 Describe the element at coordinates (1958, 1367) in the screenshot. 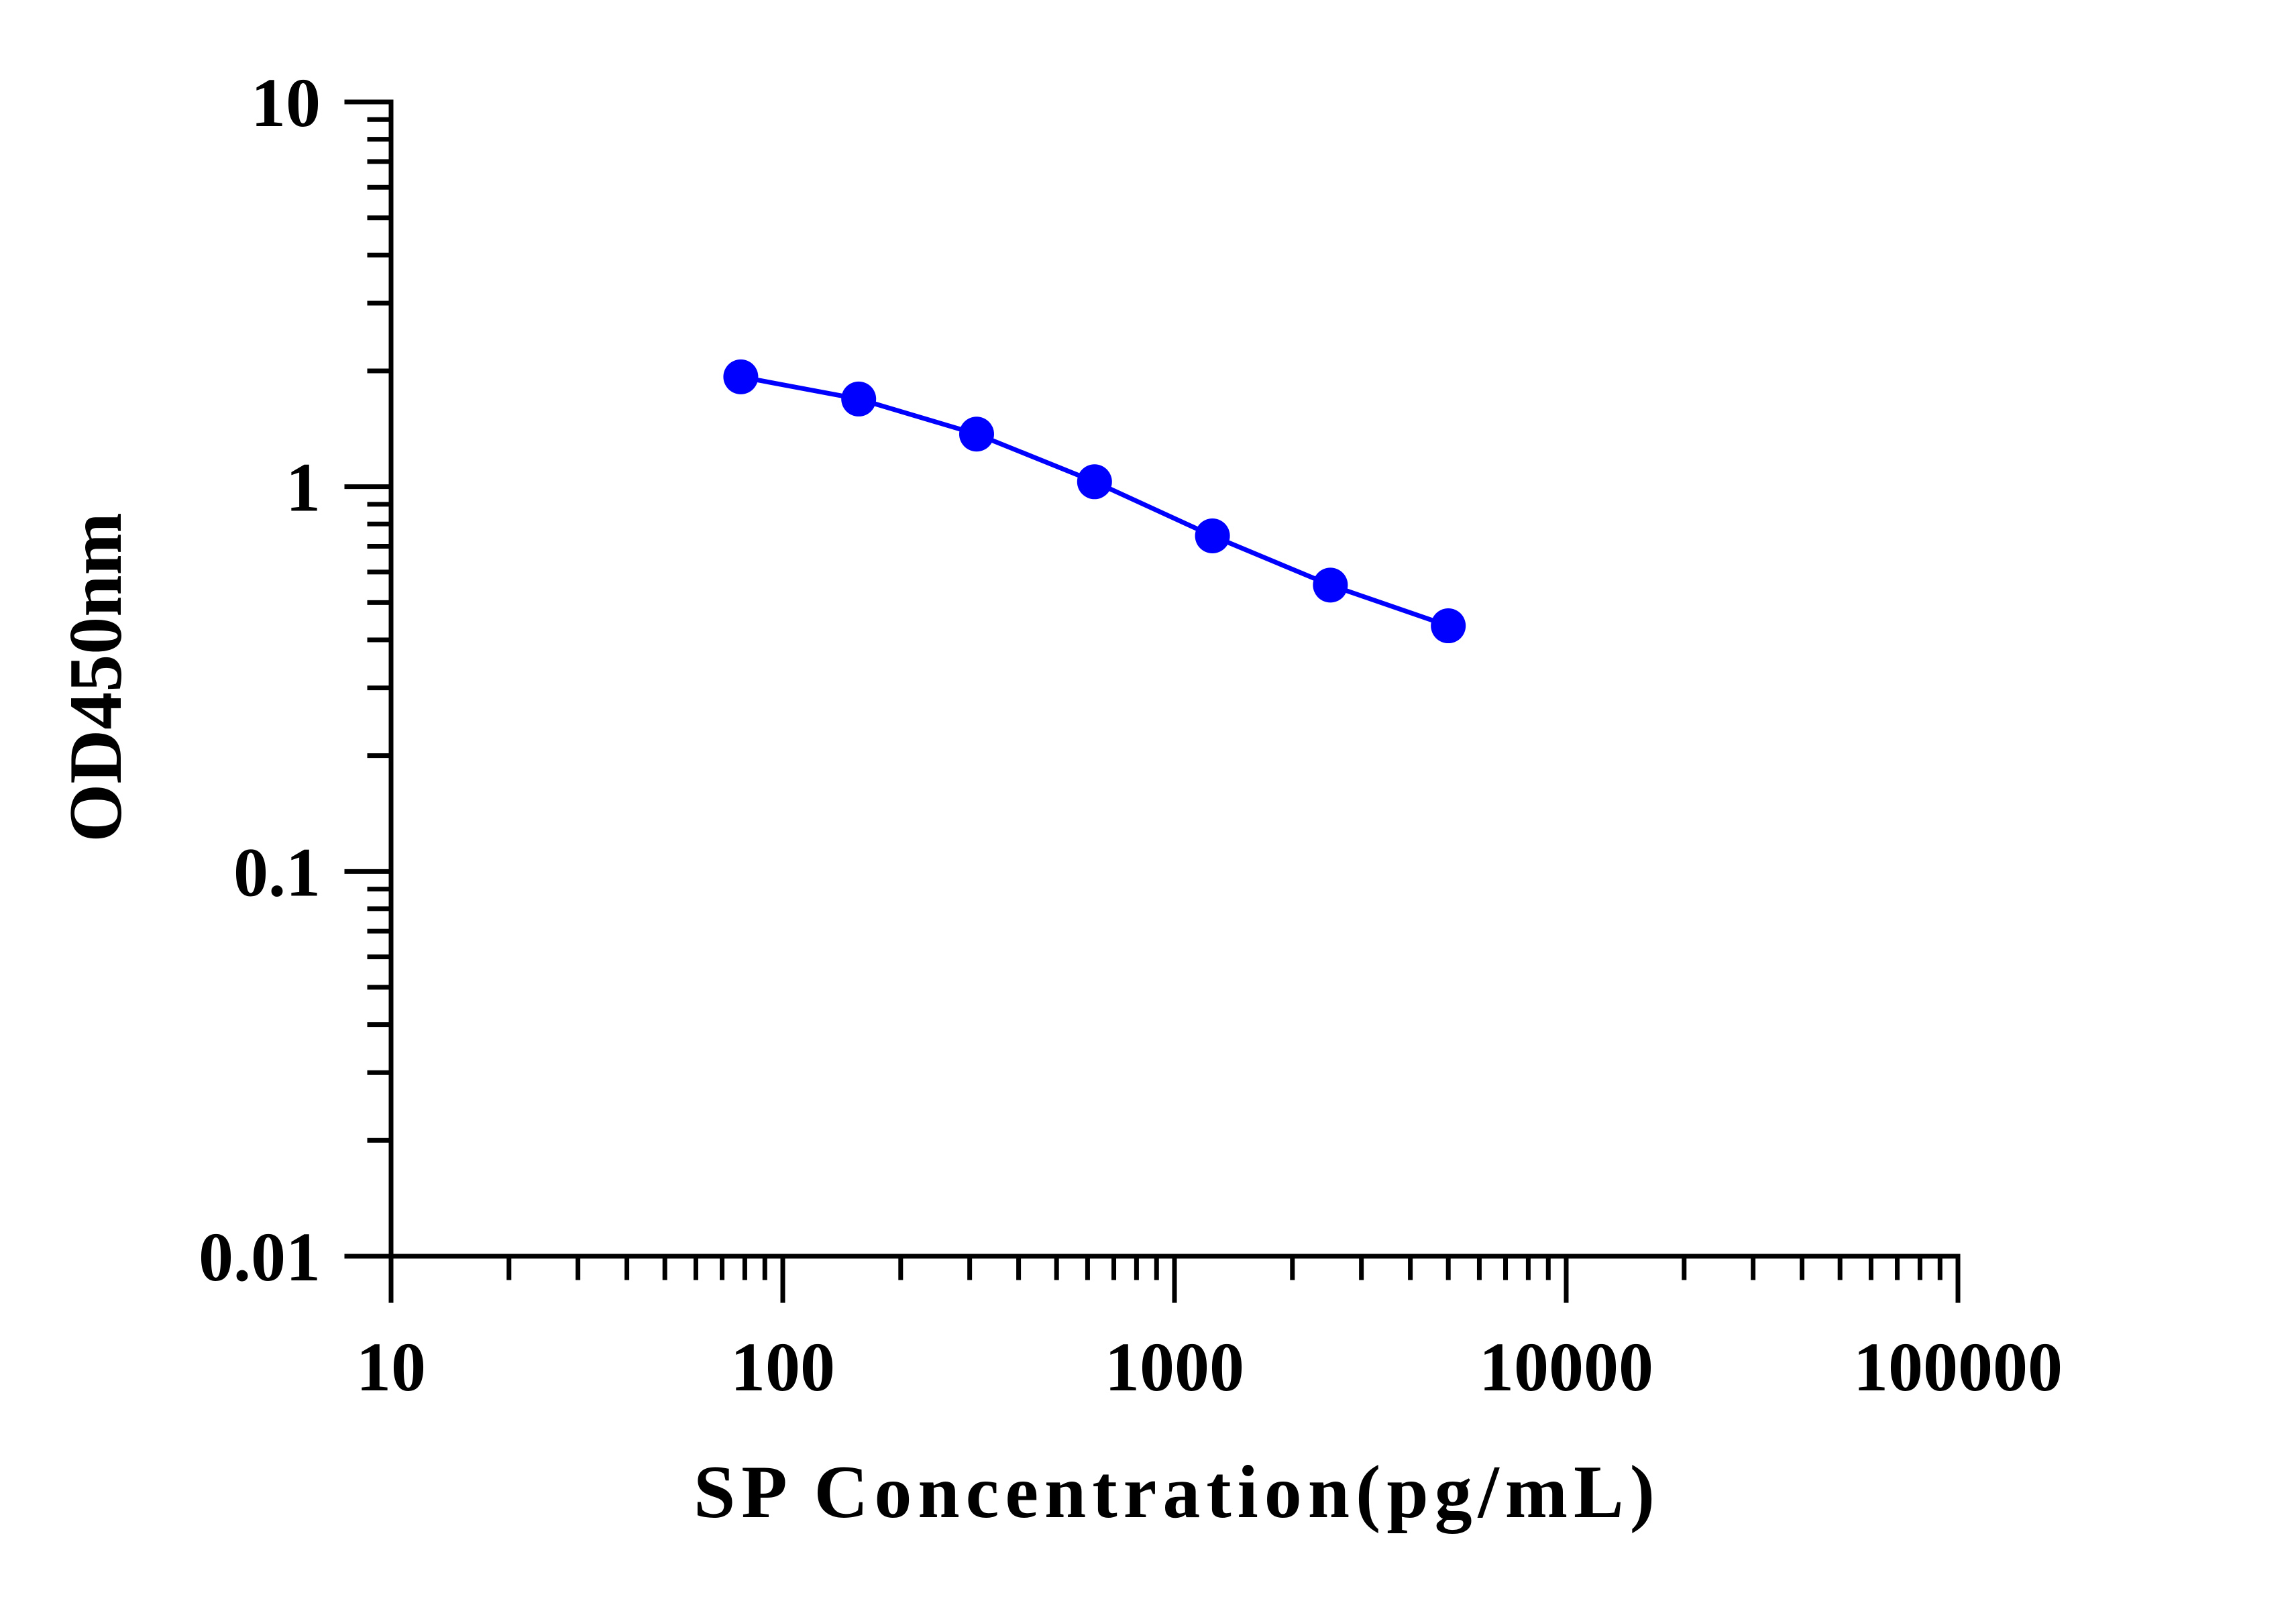

I see `x-tick-label: 100000` at that location.